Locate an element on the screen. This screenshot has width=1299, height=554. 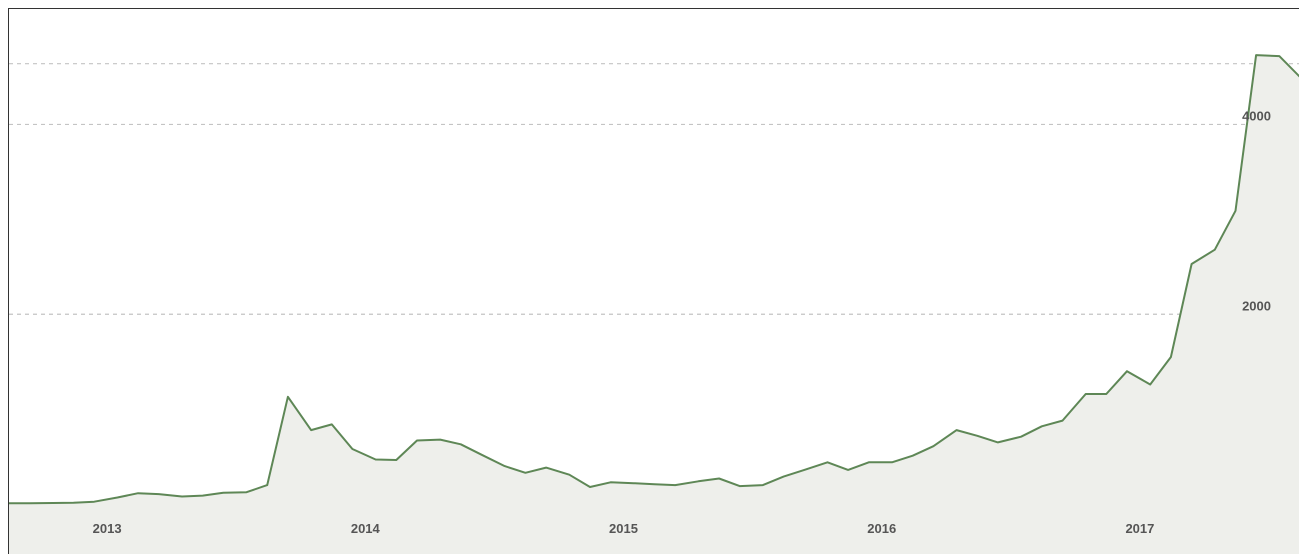
x-tick-label: 2014 is located at coordinates (366, 528).